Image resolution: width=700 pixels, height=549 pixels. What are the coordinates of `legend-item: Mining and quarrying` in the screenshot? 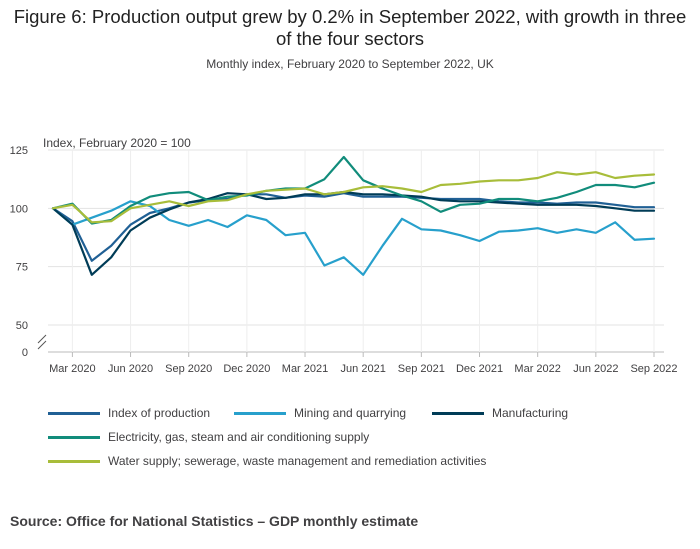 It's located at (320, 413).